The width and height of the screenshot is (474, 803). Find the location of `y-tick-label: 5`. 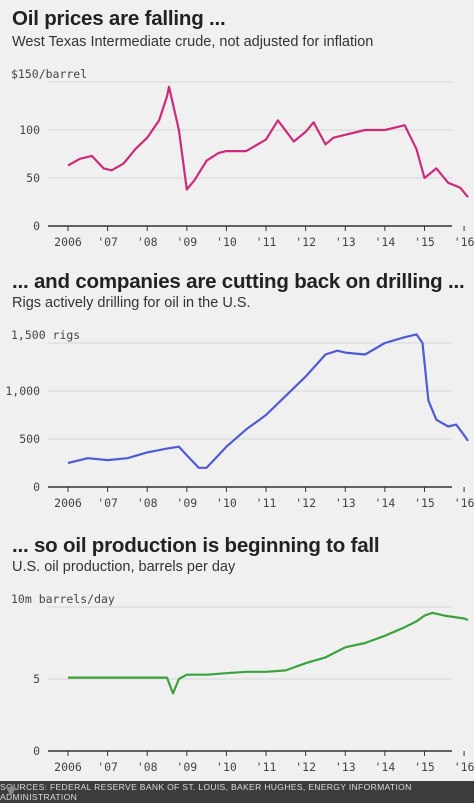

y-tick-label: 5 is located at coordinates (36, 679).